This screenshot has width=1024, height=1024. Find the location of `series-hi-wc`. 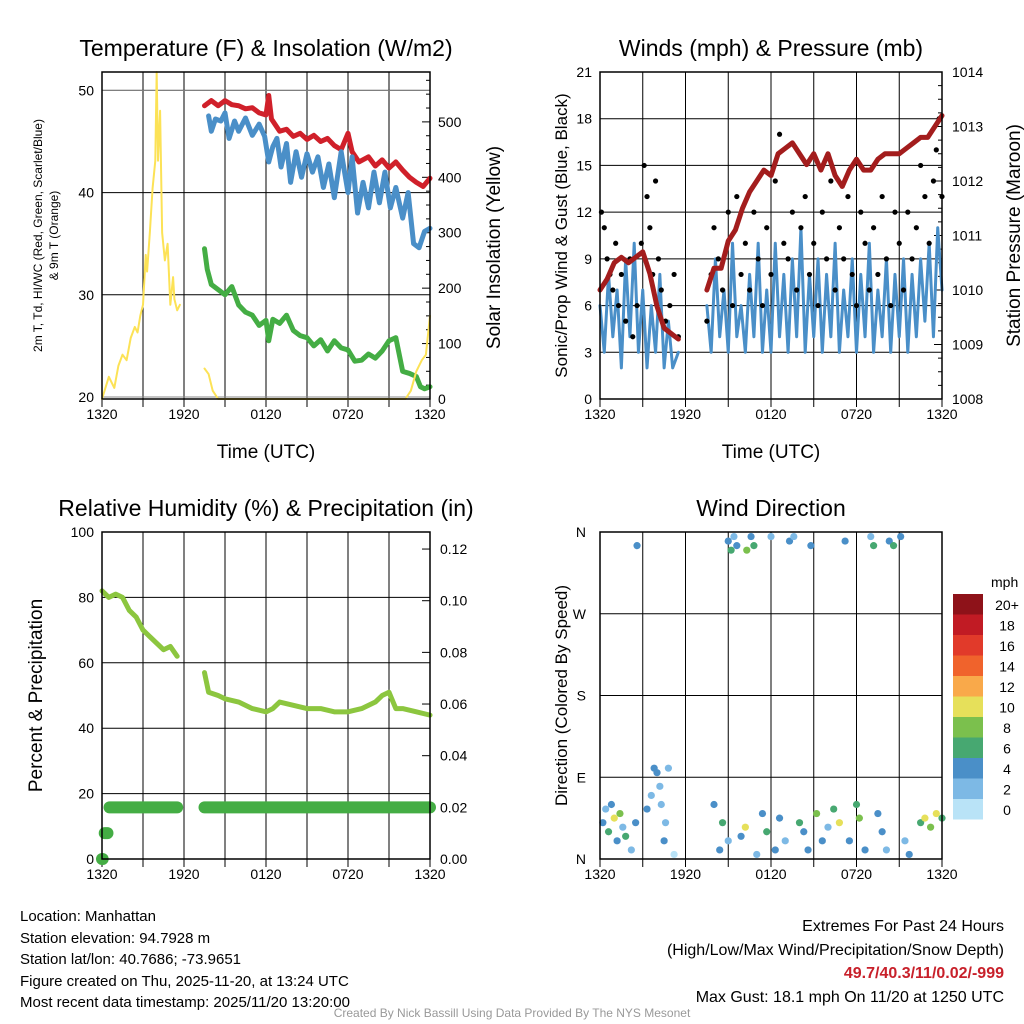

series-hi-wc is located at coordinates (319, 180).